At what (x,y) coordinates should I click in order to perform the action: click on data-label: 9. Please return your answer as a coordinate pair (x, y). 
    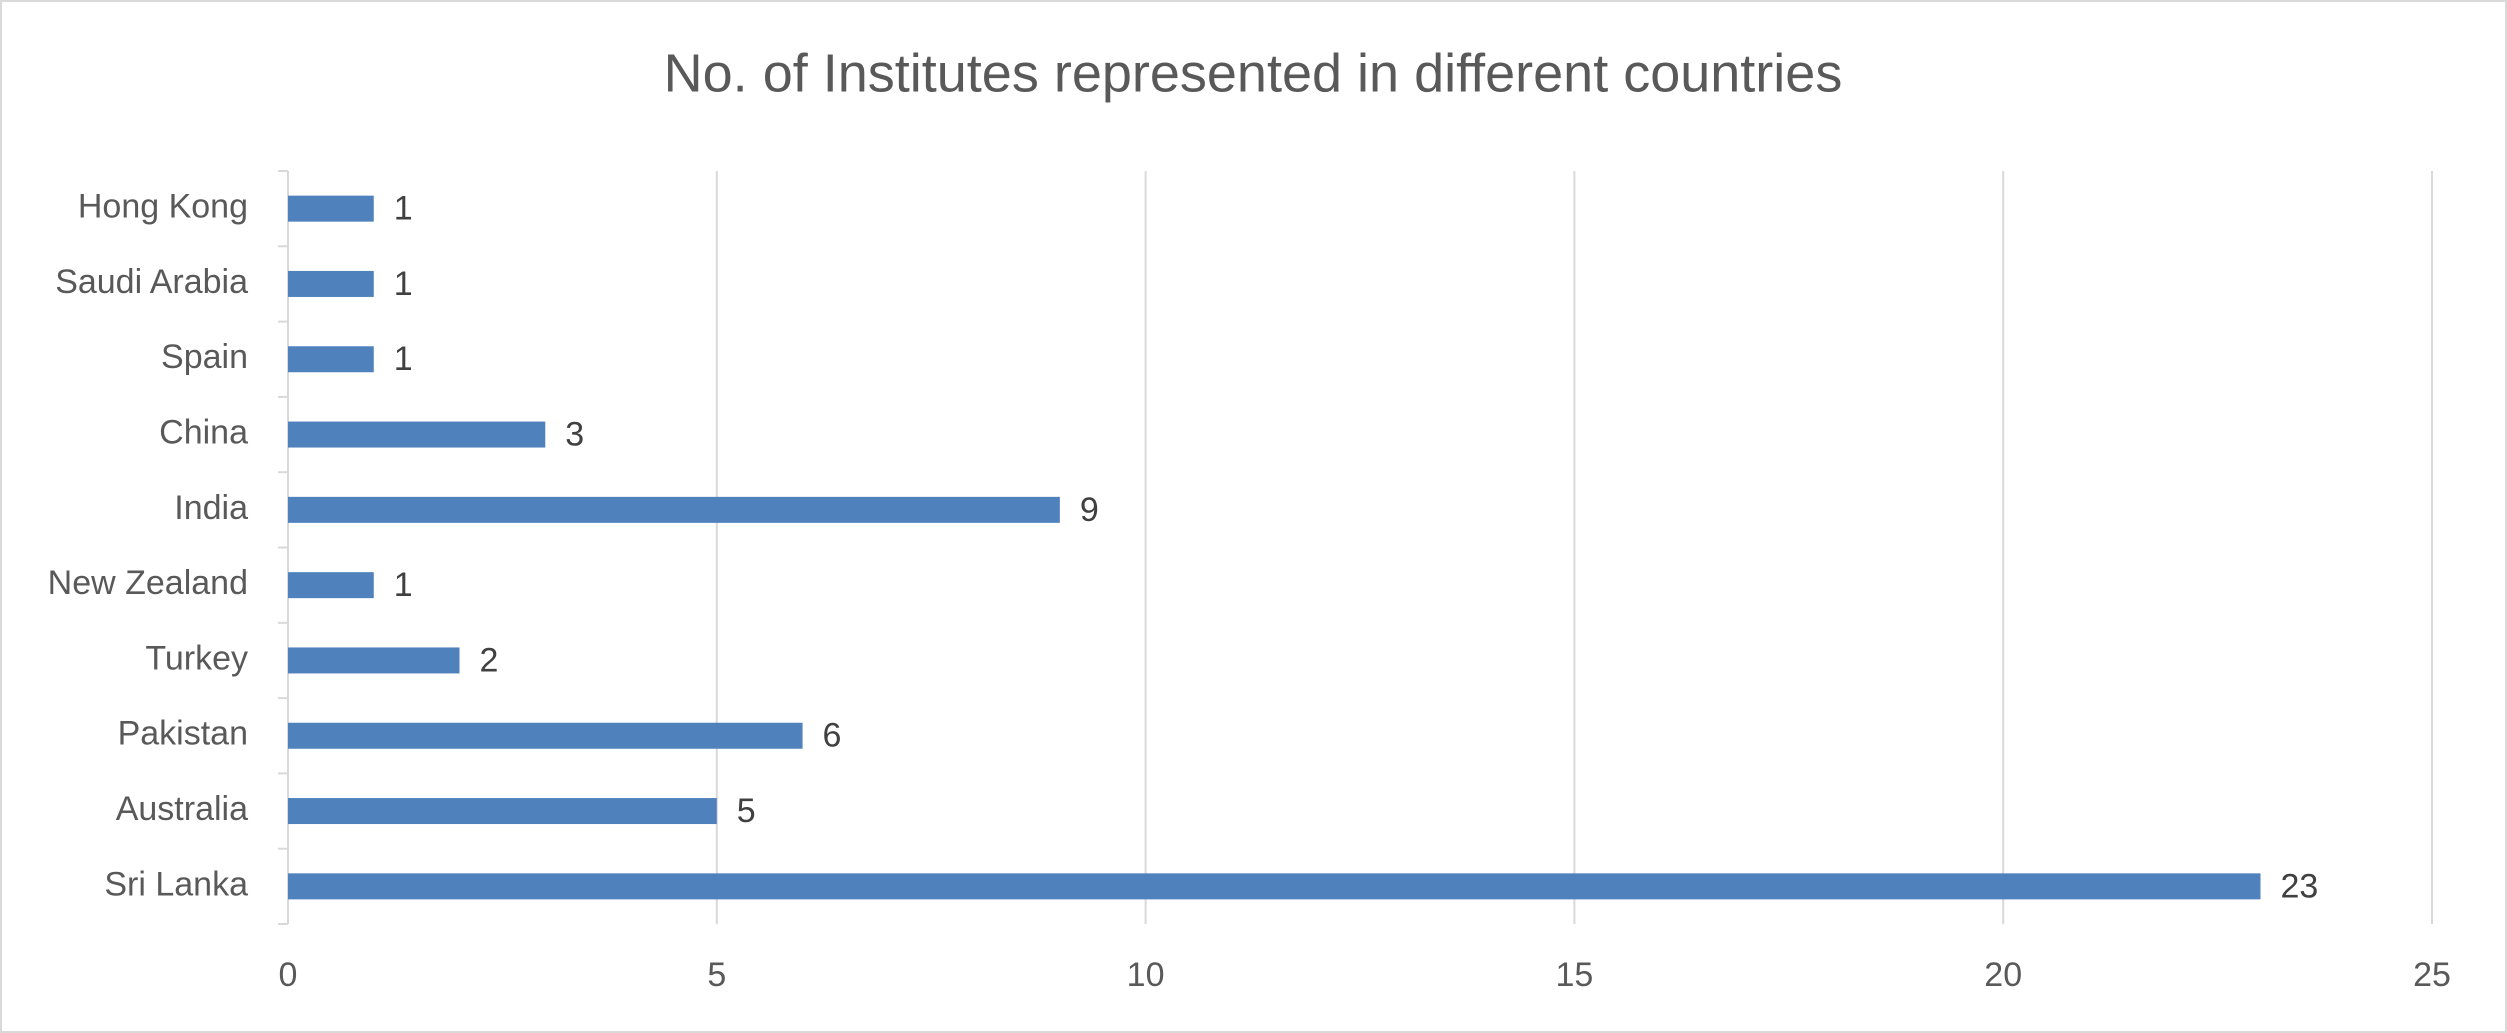
    Looking at the image, I should click on (1089, 510).